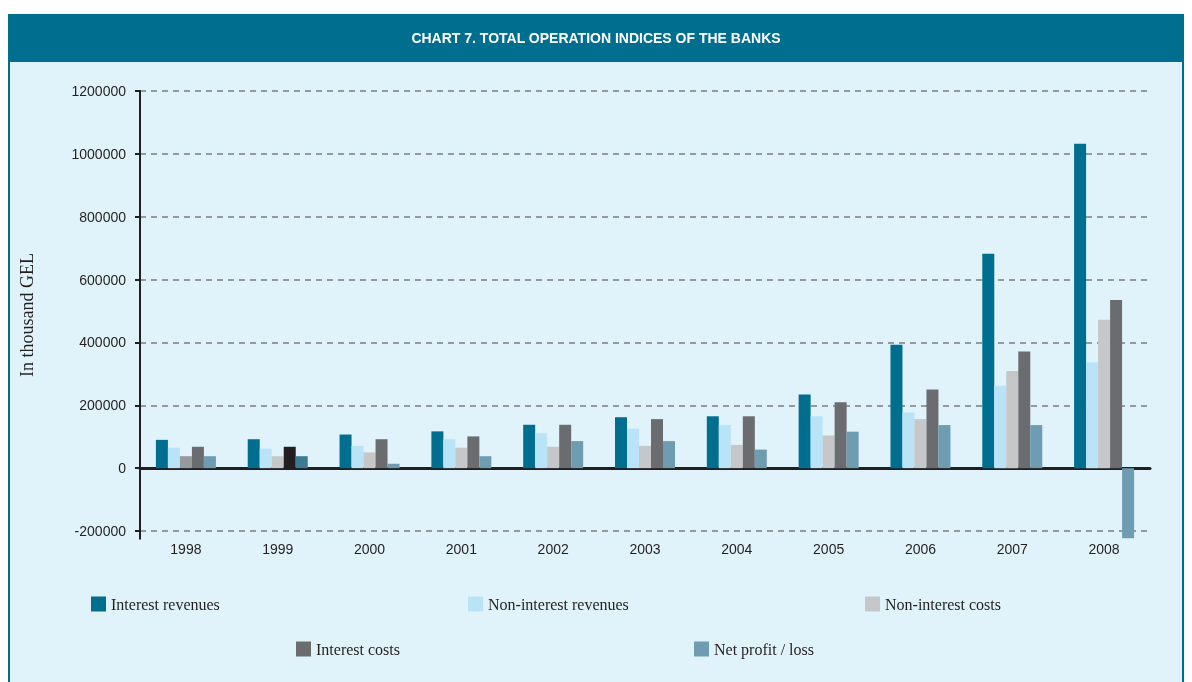  I want to click on legend-label: Non-interest costs, so click(943, 604).